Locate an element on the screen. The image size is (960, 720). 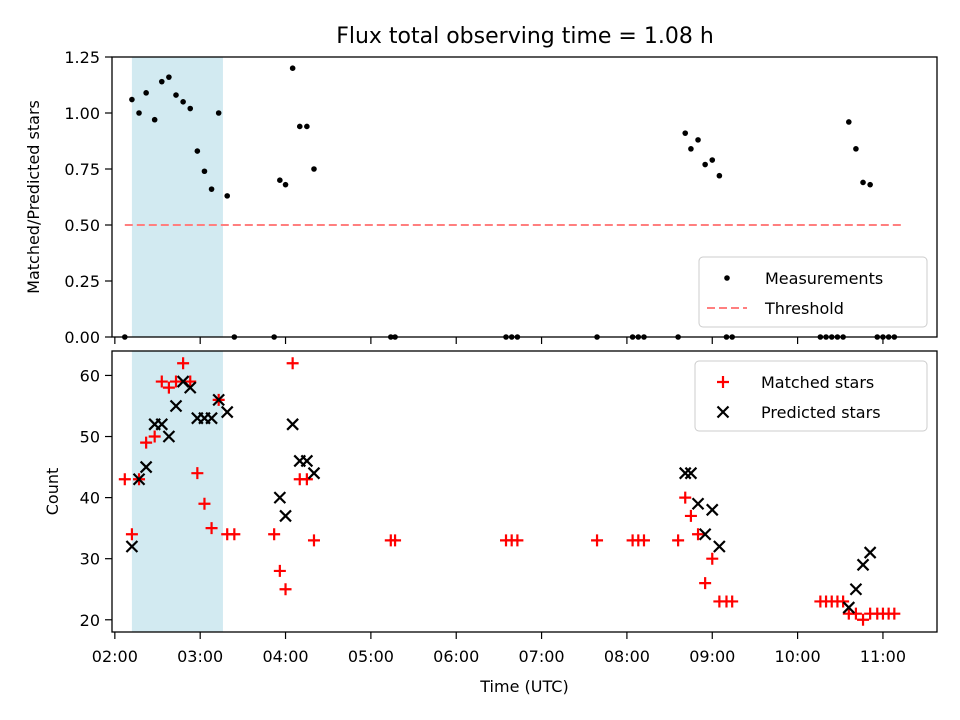
y-tick-label: 50 is located at coordinates (90, 437).